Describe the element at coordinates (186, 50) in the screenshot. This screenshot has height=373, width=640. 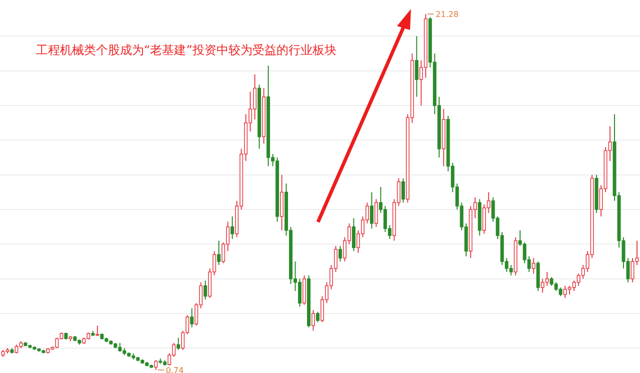
I see `annotation: 工程机械类个股成为“老基建”投资中较为受益的行业板块` at that location.